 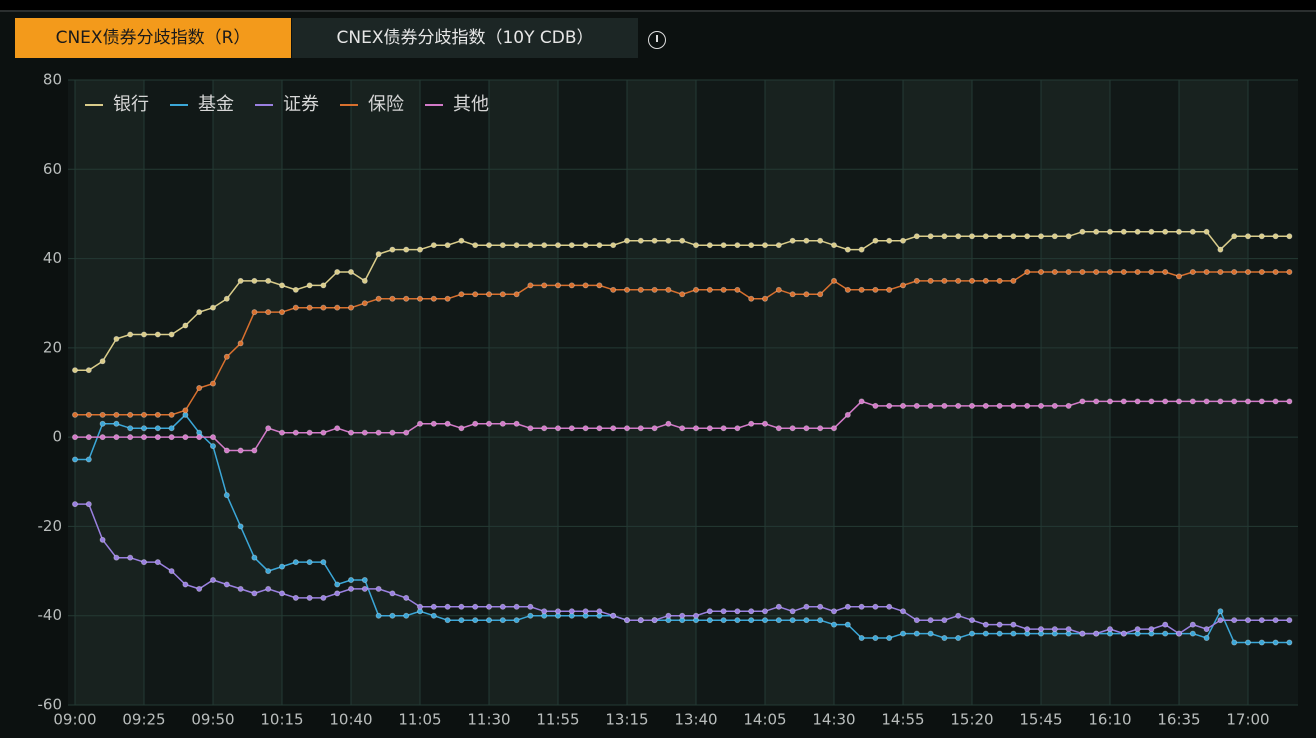 What do you see at coordinates (657, 40) in the screenshot?
I see `info-icon` at bounding box center [657, 40].